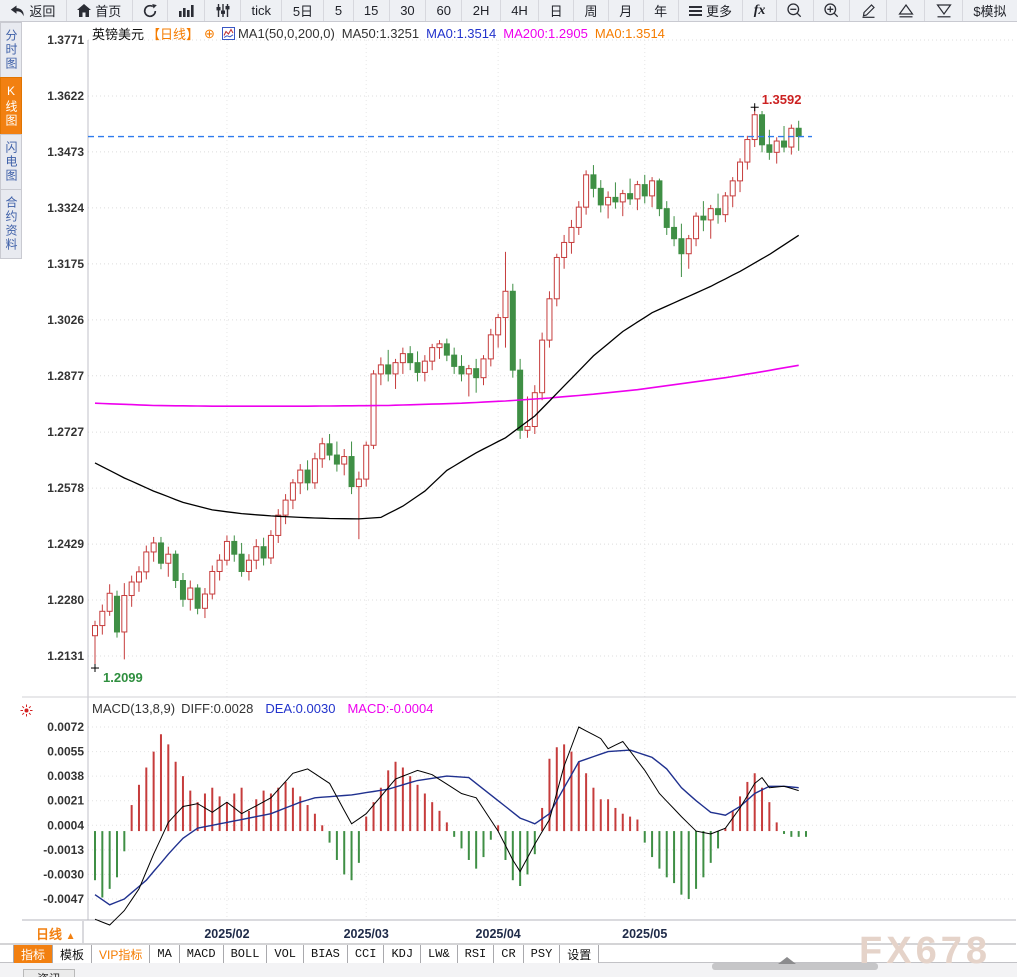 The height and width of the screenshot is (977, 1017). Describe the element at coordinates (65, 727) in the screenshot. I see `macd-axis-label: 0.0072` at that location.